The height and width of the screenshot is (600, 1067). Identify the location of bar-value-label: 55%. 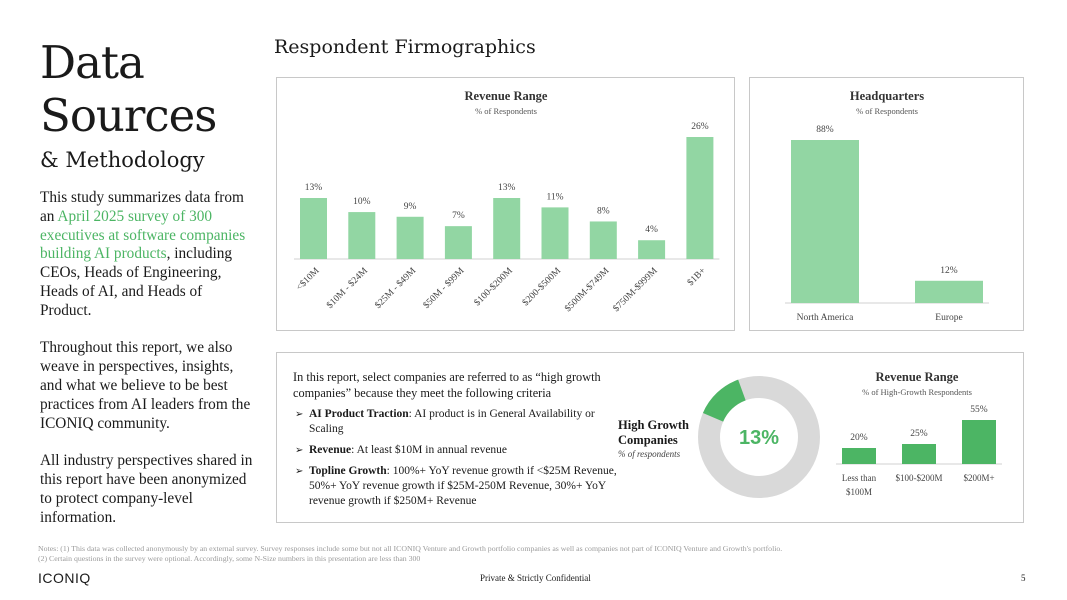
(979, 410).